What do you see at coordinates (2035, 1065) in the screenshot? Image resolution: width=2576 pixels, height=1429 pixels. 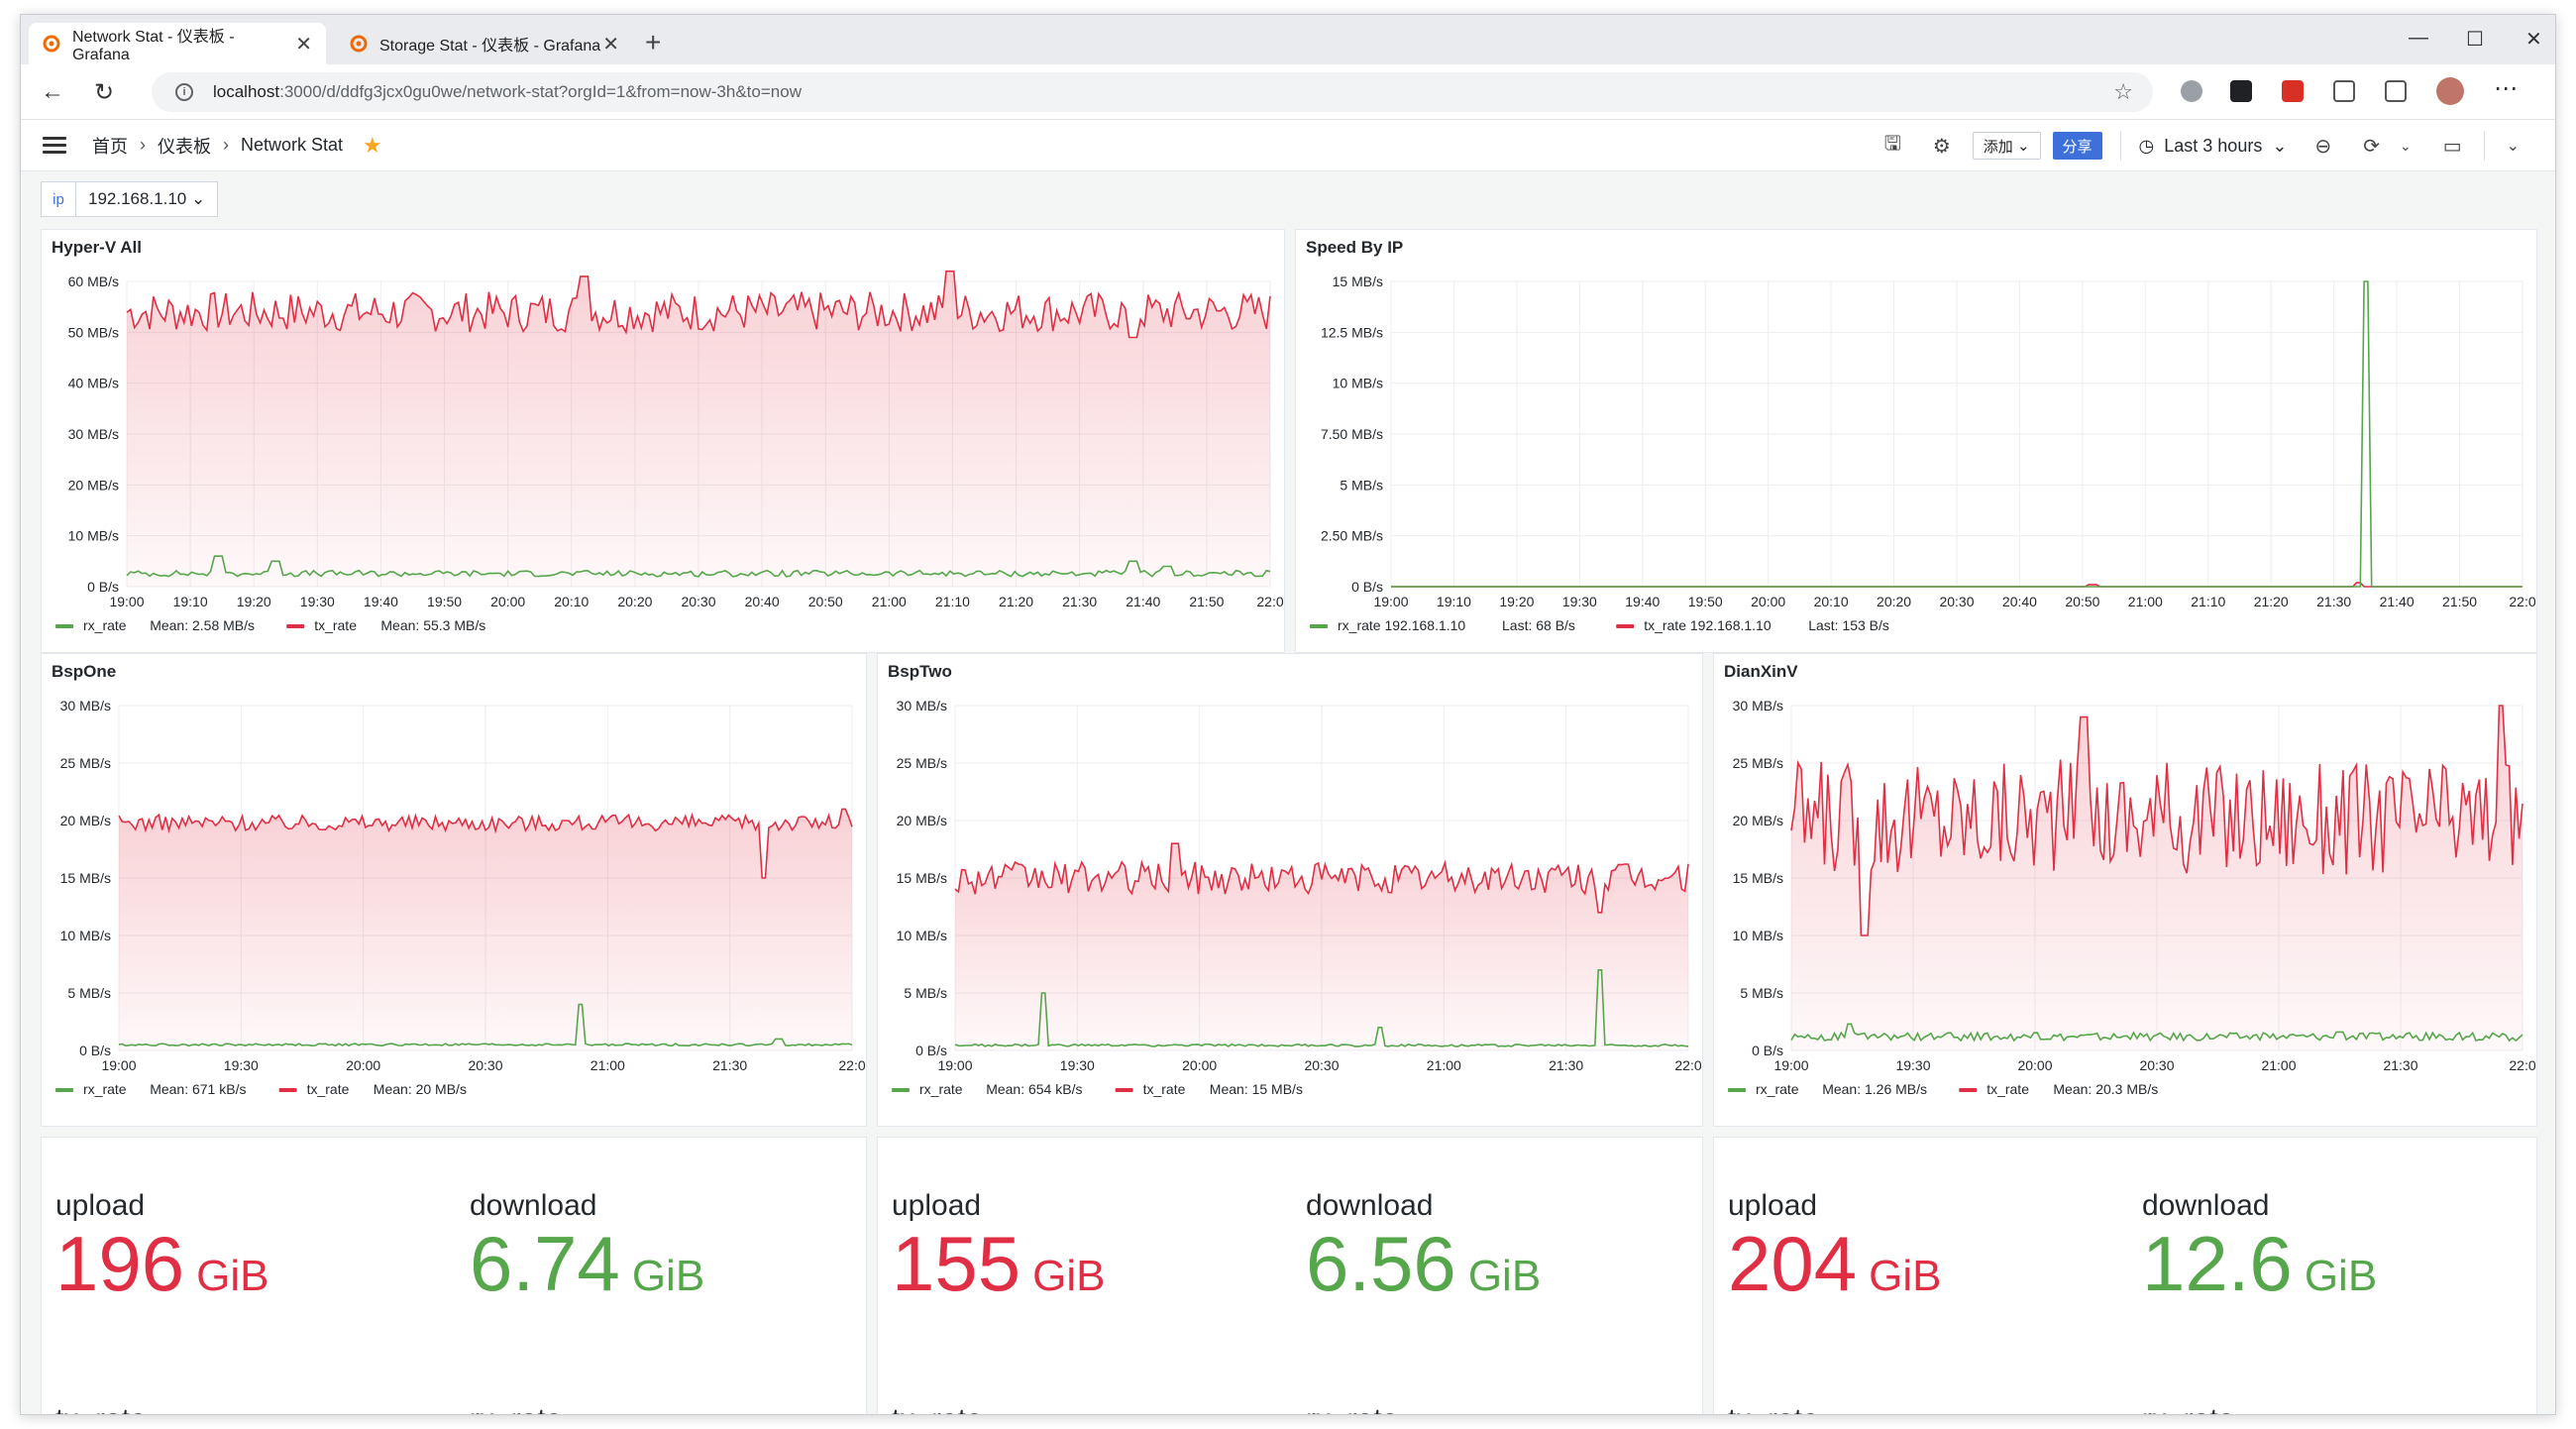 I see `x-tick-label: 20:00` at bounding box center [2035, 1065].